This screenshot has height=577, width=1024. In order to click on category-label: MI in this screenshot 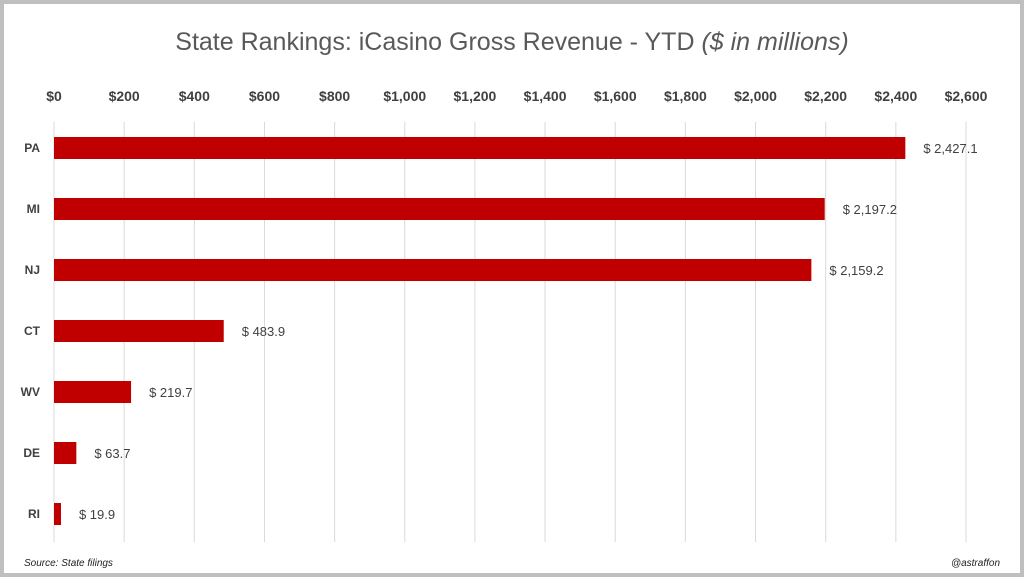, I will do `click(33, 209)`.